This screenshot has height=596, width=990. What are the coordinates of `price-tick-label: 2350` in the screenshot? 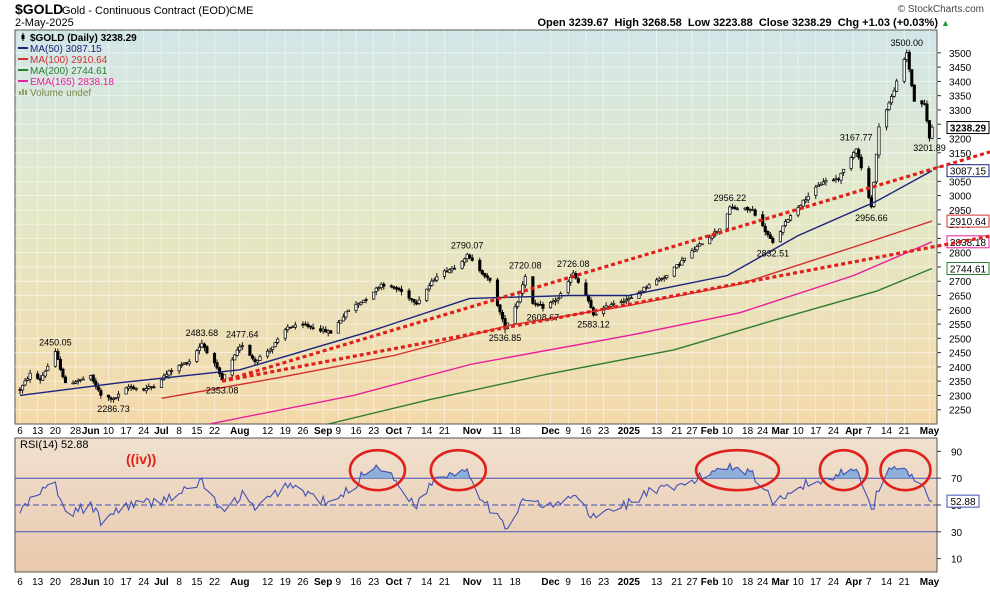 It's located at (960, 382).